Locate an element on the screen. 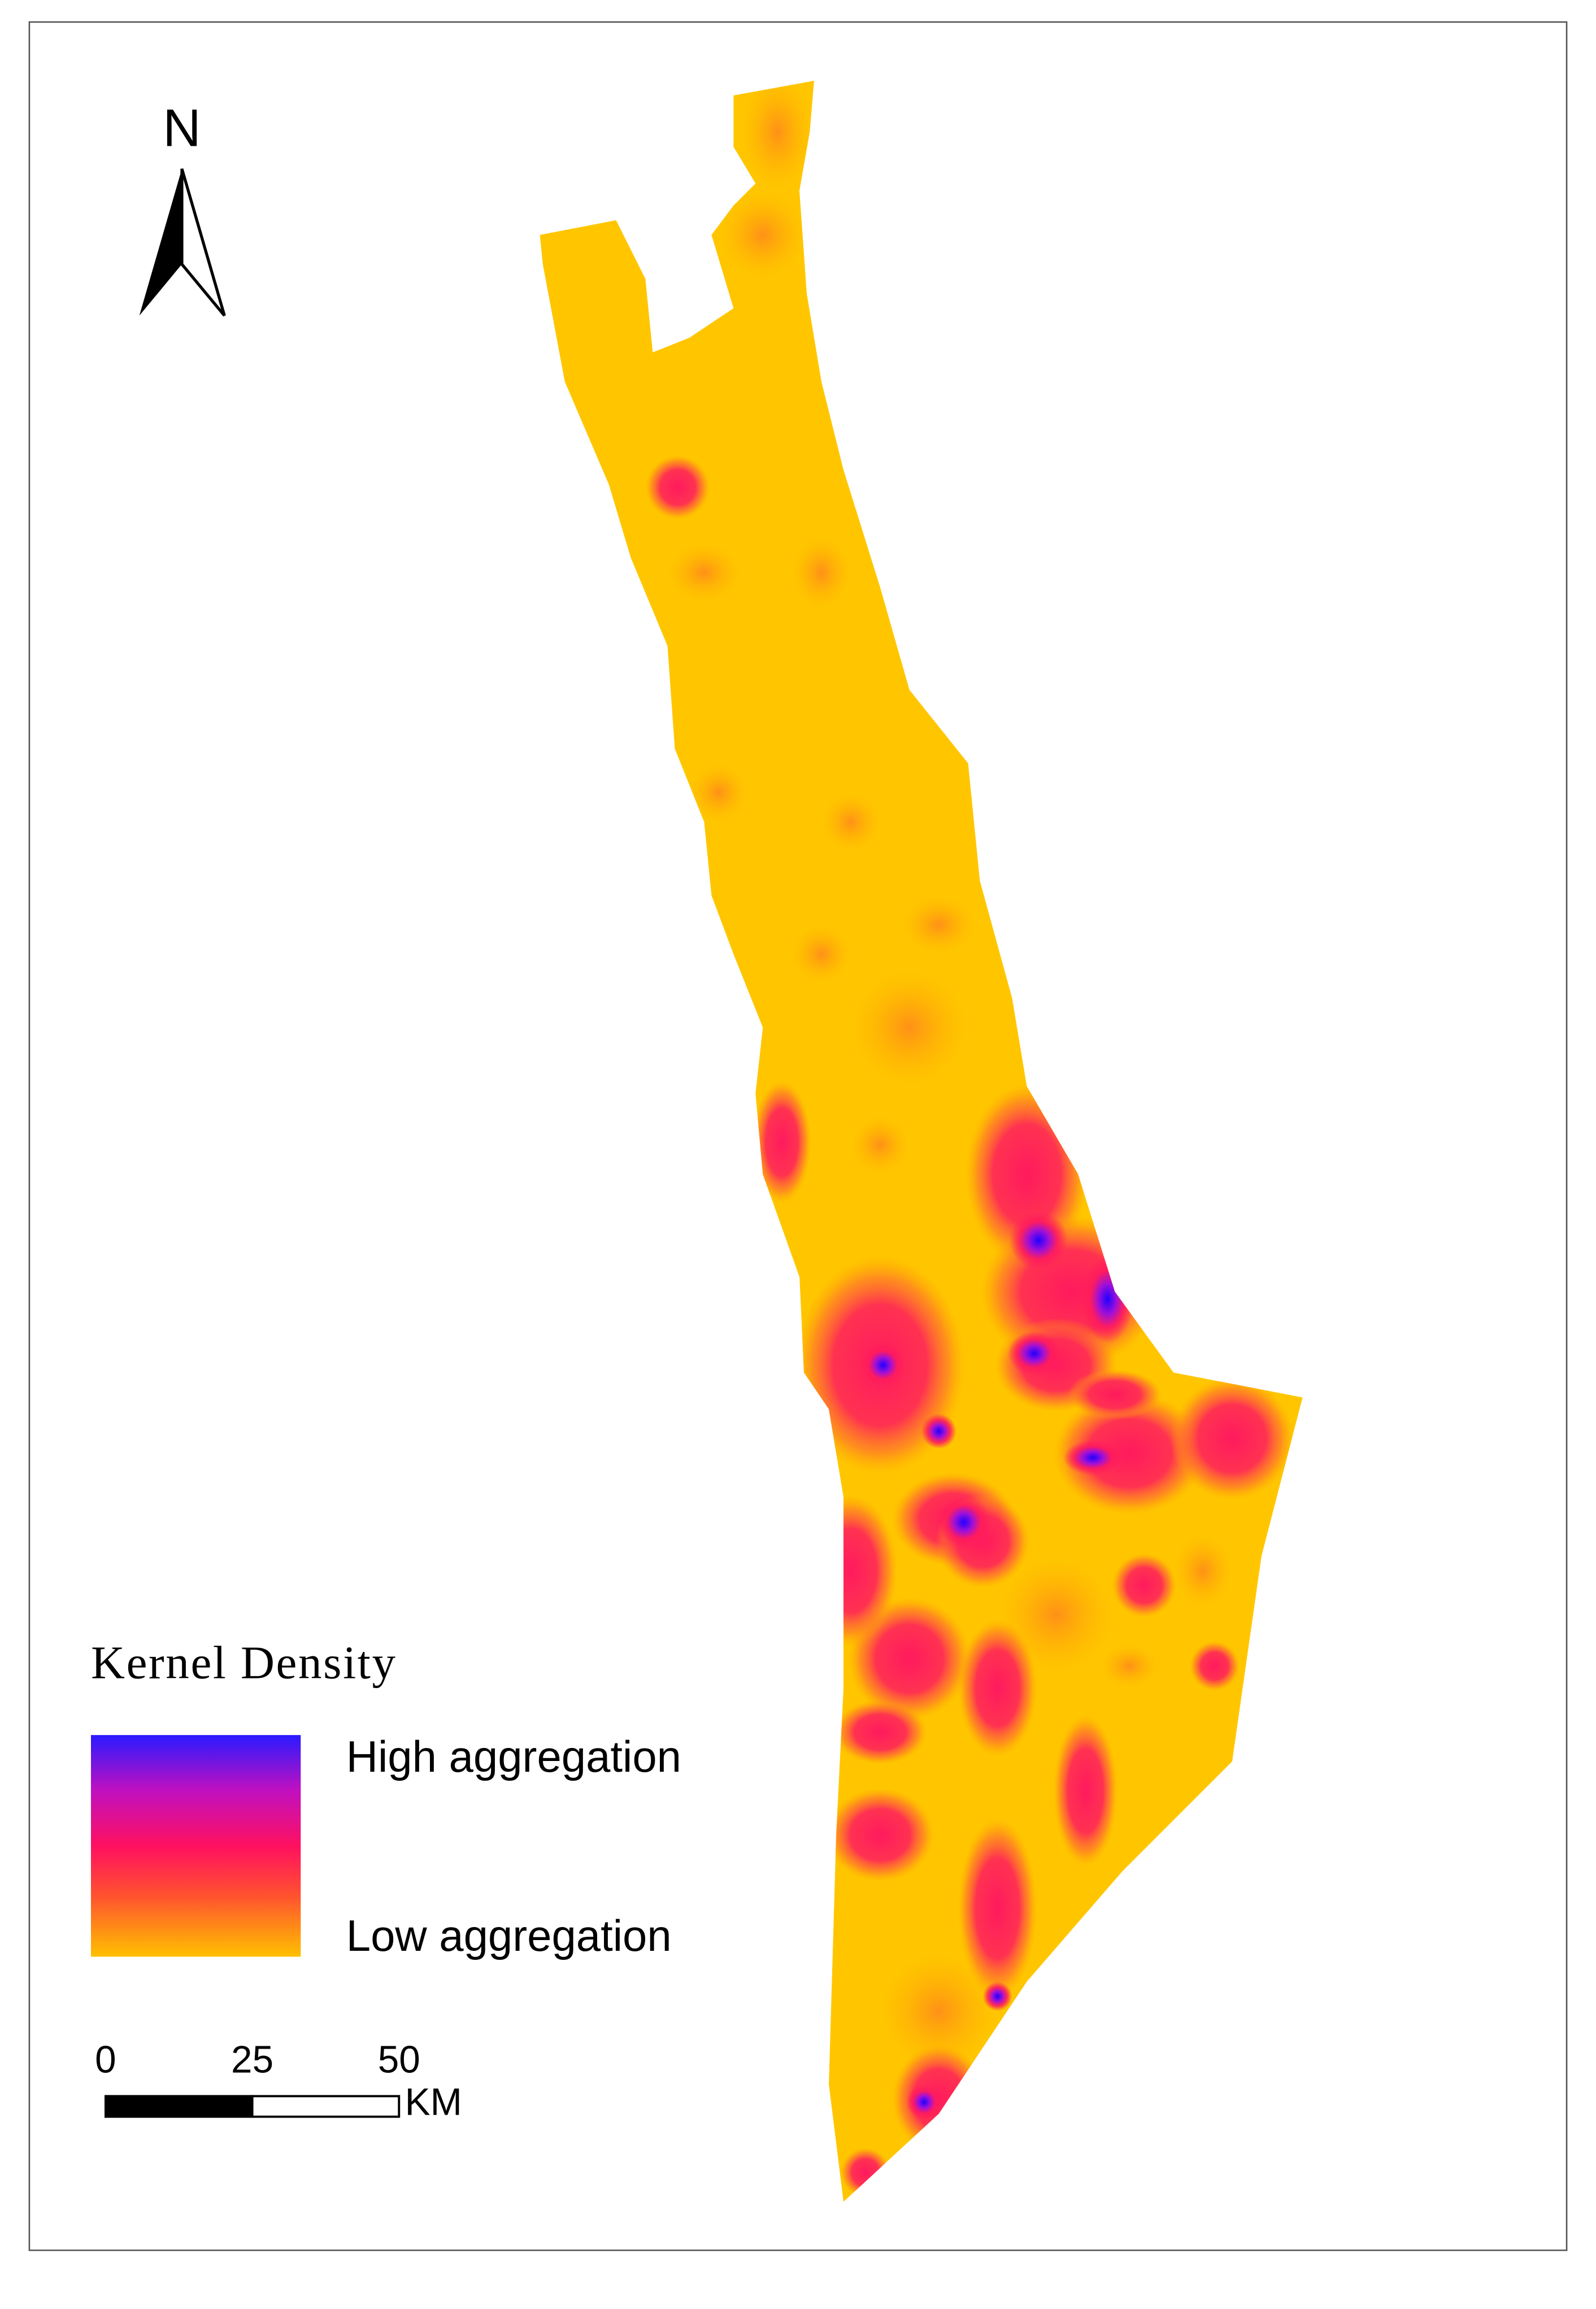  scale-unit: KM is located at coordinates (433, 2102).